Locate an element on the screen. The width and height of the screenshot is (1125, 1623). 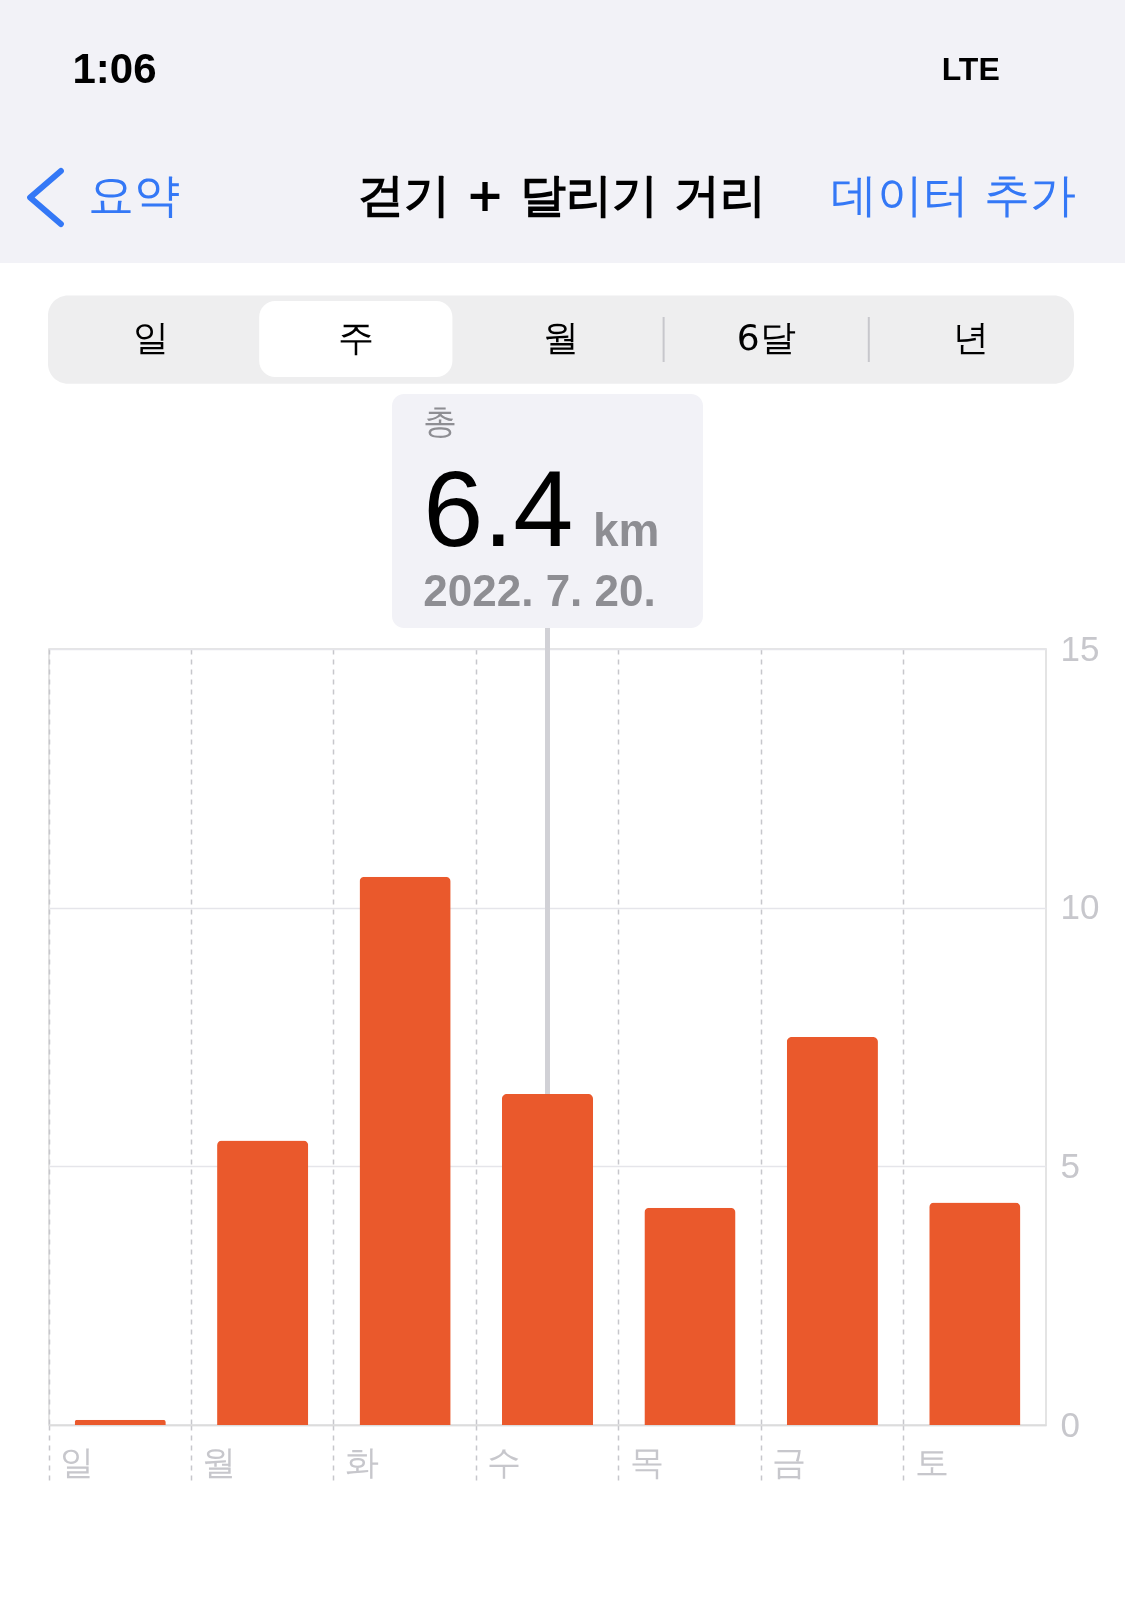
x-tick-label: 월 is located at coordinates (219, 1461).